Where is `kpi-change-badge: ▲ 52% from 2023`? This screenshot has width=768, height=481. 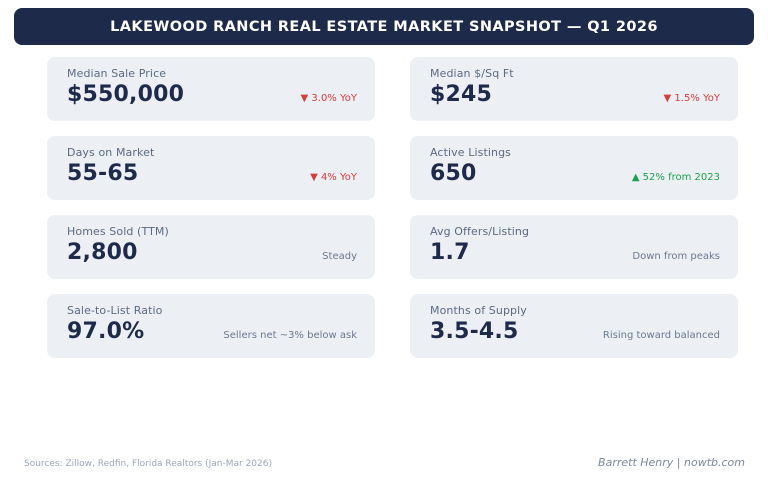 kpi-change-badge: ▲ 52% from 2023 is located at coordinates (675, 177).